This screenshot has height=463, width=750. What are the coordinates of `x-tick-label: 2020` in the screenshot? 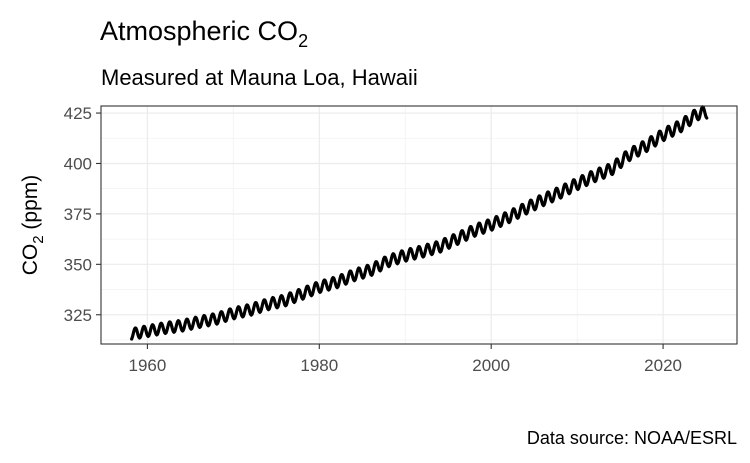 It's located at (663, 365).